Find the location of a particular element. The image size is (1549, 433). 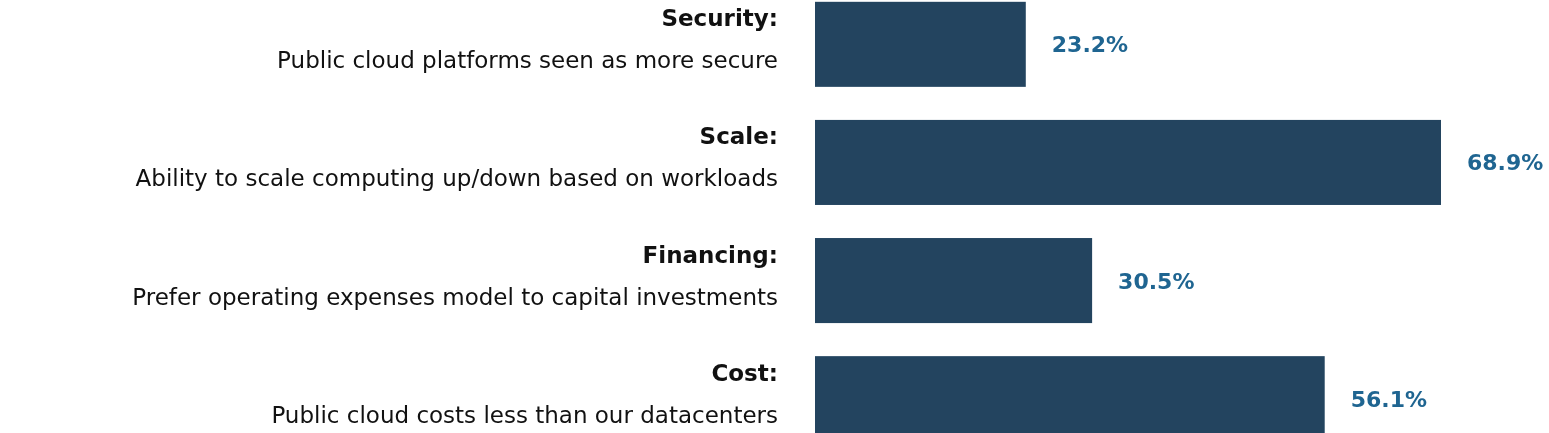

data-label: 68.9% is located at coordinates (1505, 163).